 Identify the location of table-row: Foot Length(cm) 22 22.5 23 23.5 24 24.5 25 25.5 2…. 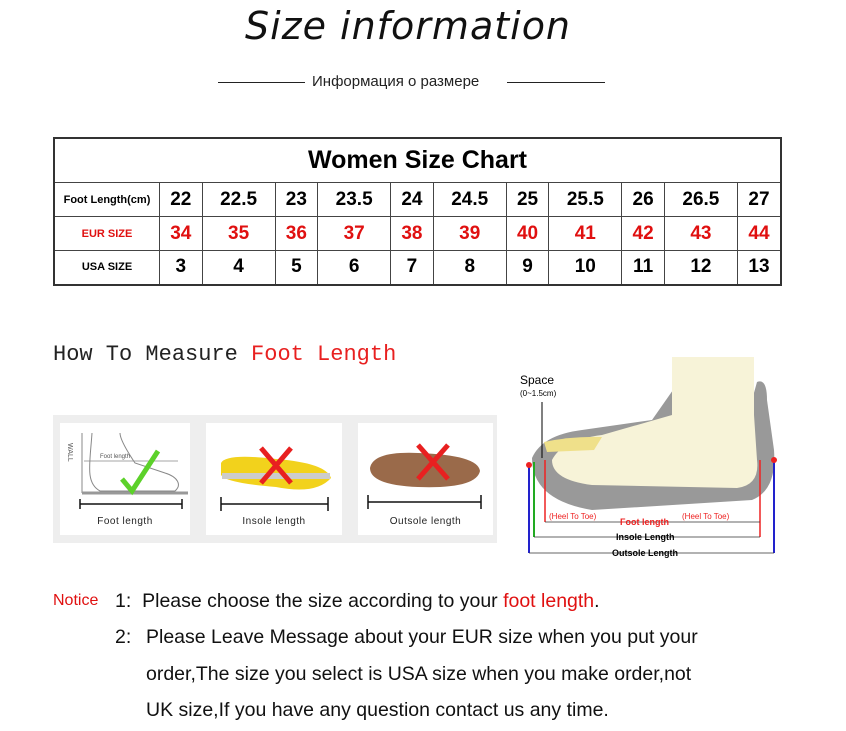
(417, 200).